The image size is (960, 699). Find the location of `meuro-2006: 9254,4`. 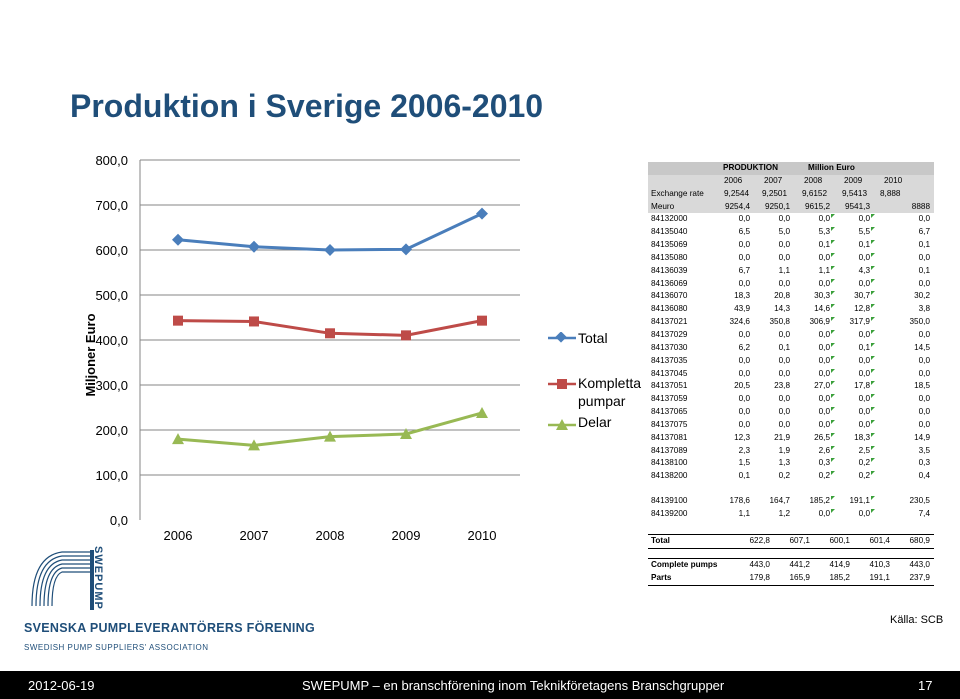

meuro-2006: 9254,4 is located at coordinates (737, 206).